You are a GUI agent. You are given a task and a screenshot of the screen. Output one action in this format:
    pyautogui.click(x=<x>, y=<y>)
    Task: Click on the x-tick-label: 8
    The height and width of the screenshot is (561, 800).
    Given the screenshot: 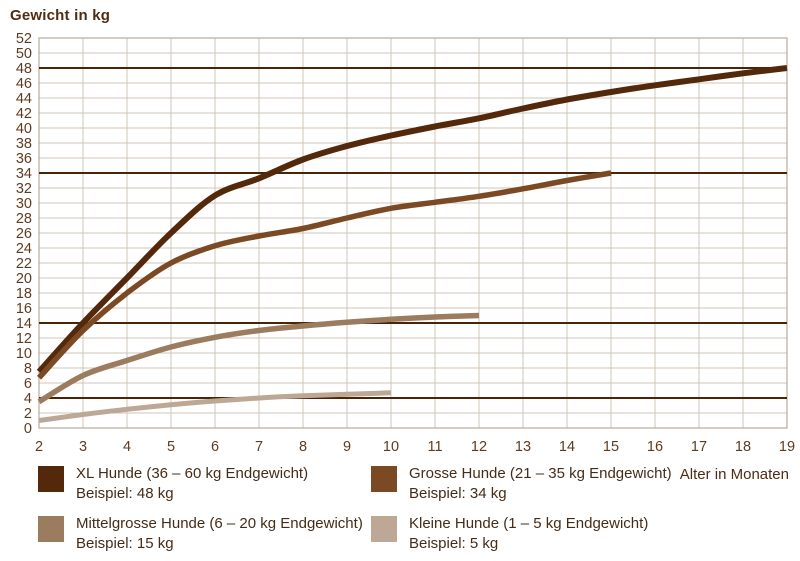 What is the action you would take?
    pyautogui.click(x=303, y=447)
    